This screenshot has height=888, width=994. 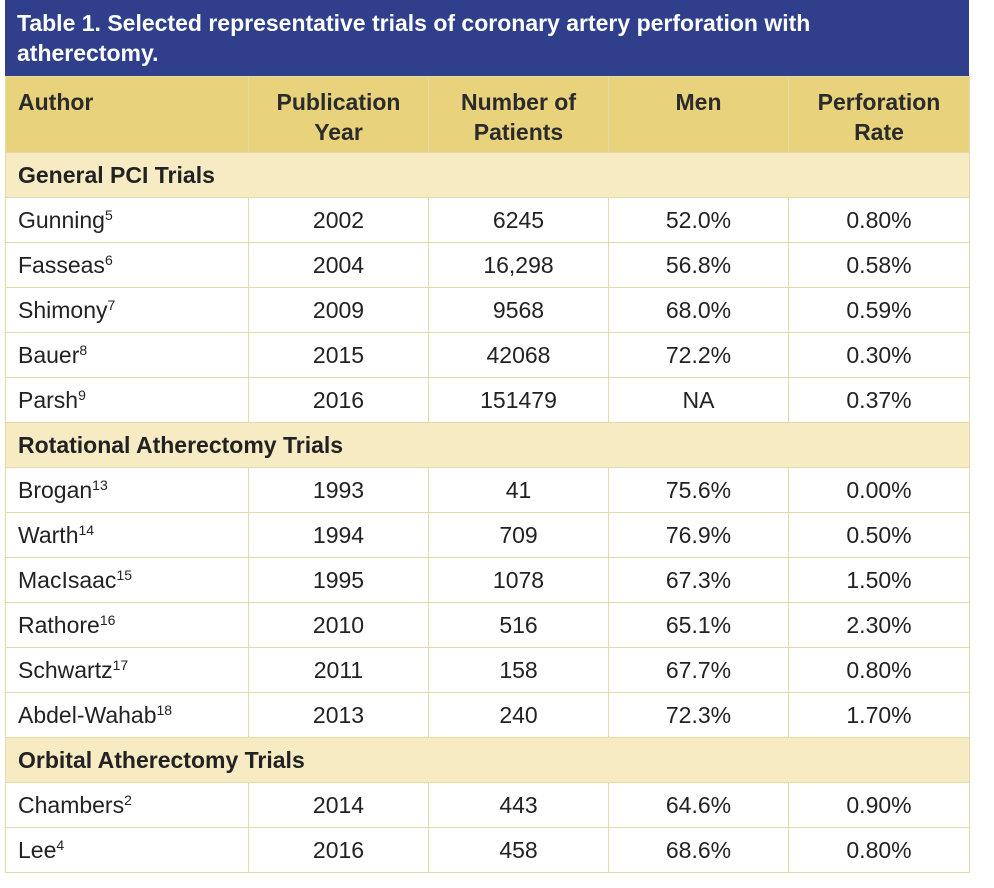 What do you see at coordinates (63, 309) in the screenshot?
I see `author-name: Shimony` at bounding box center [63, 309].